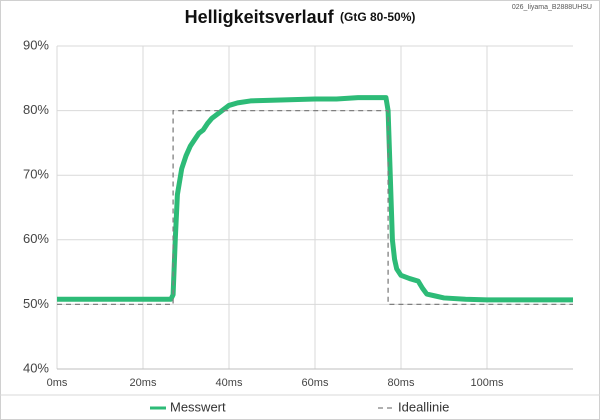 This screenshot has width=600, height=420. I want to click on y-tick-label: 80%, so click(36, 109).